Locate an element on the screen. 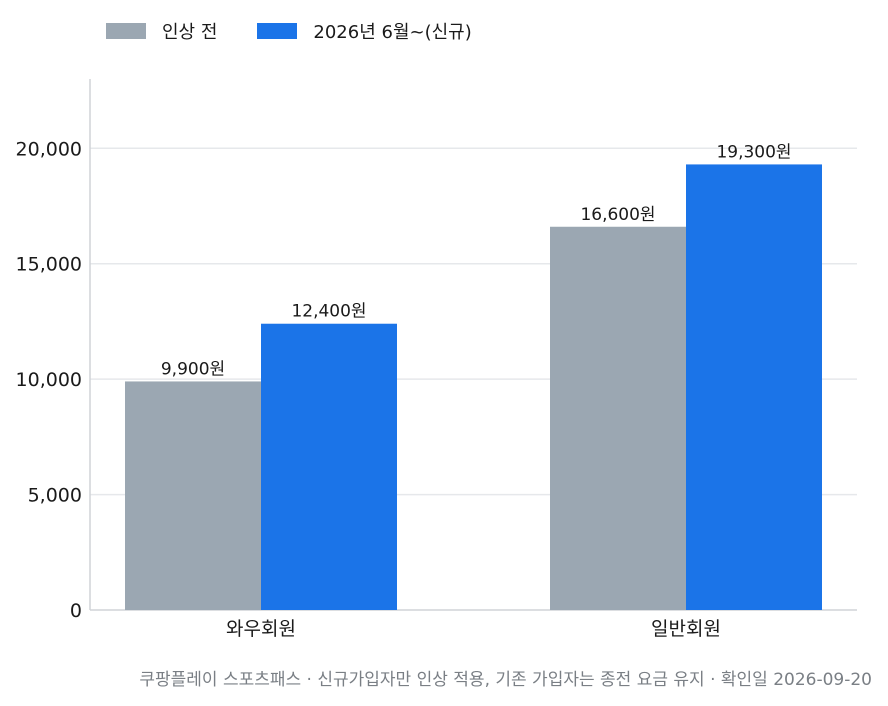 Image resolution: width=888 pixels, height=706 pixels. y-tick-label: 5,000 is located at coordinates (55, 496).